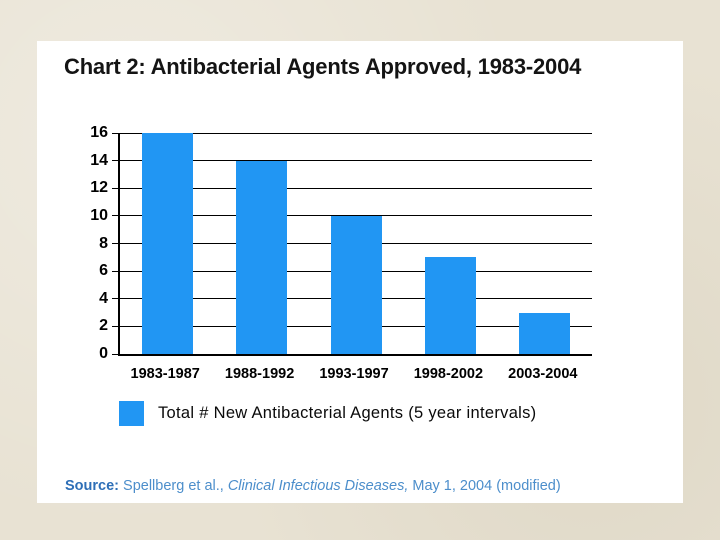  I want to click on x-tick-label-1993-1997: 1993-1997, so click(354, 374).